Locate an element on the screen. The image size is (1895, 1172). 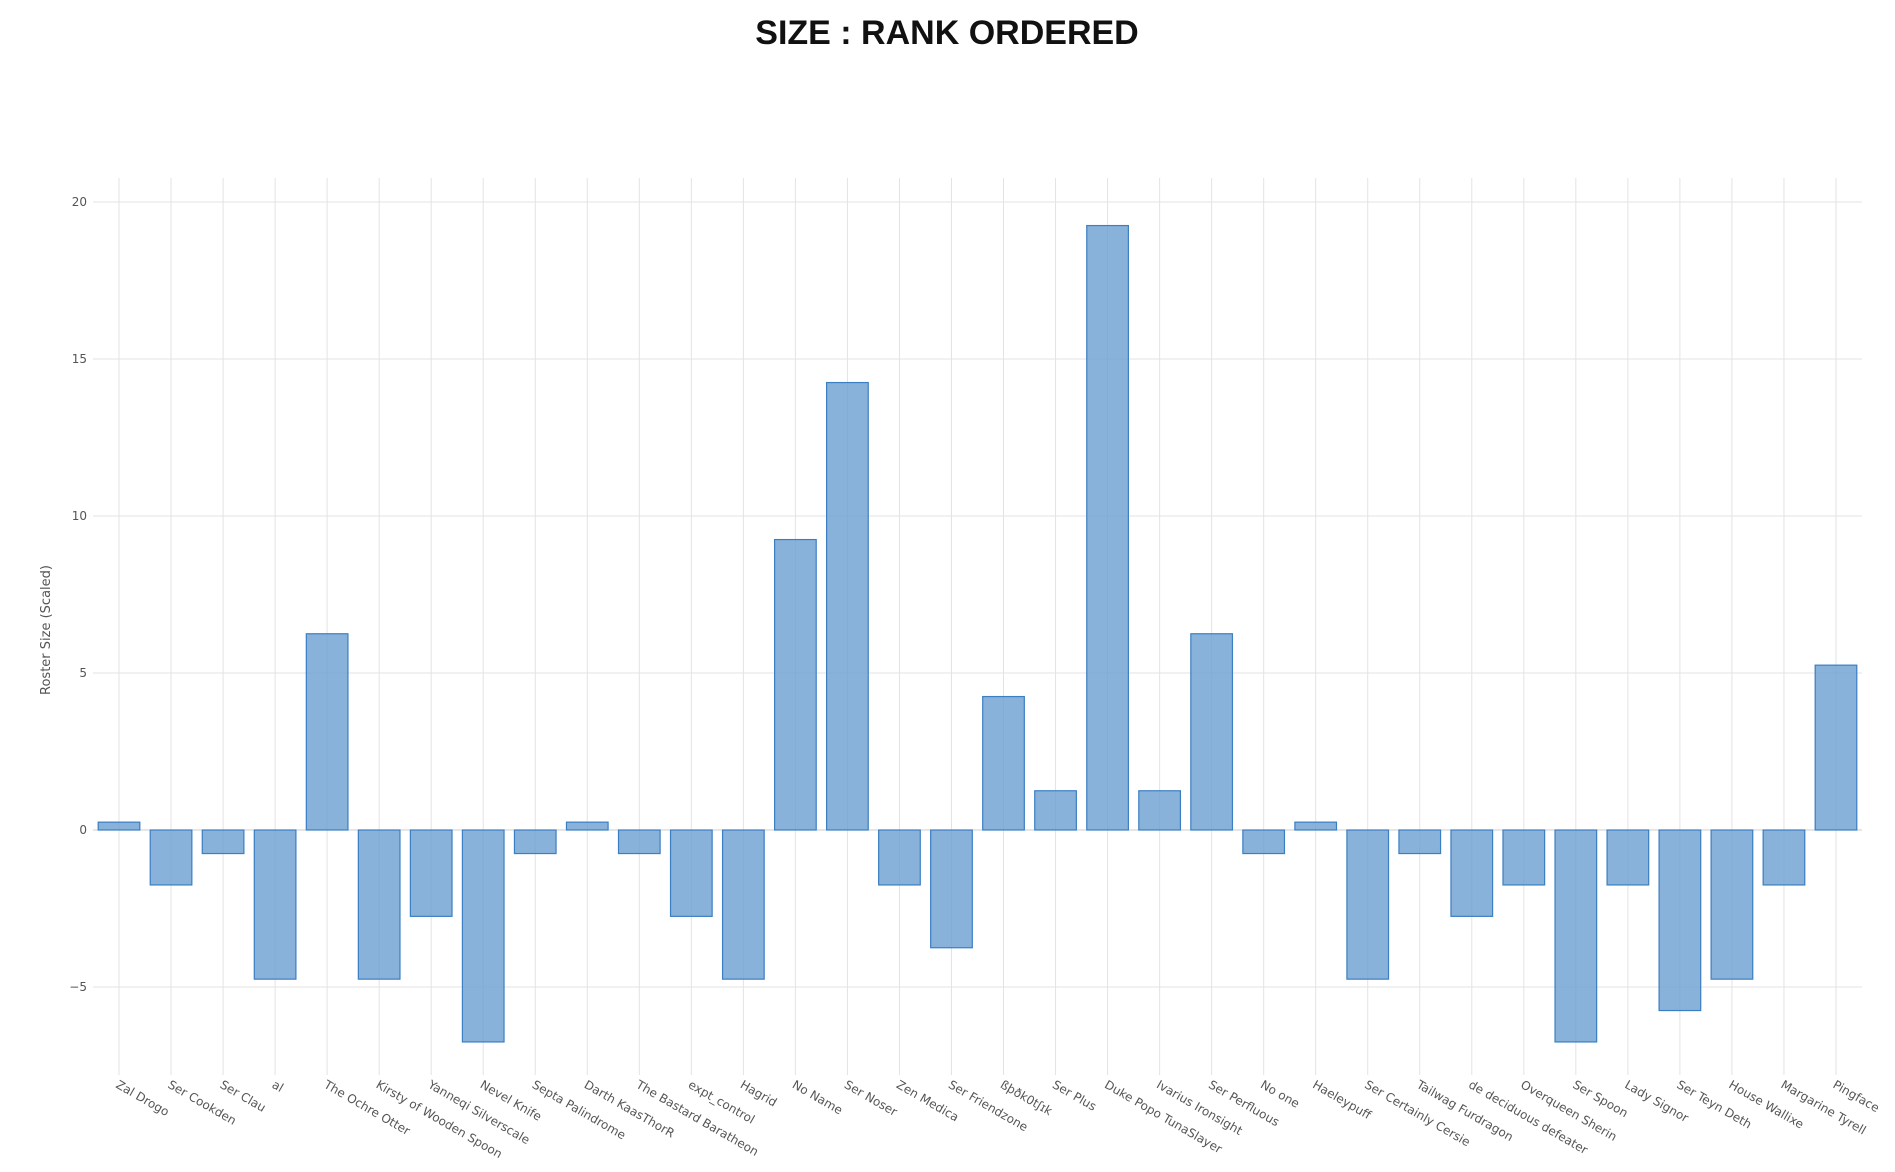
y-tick-label: 10 is located at coordinates (79, 516).